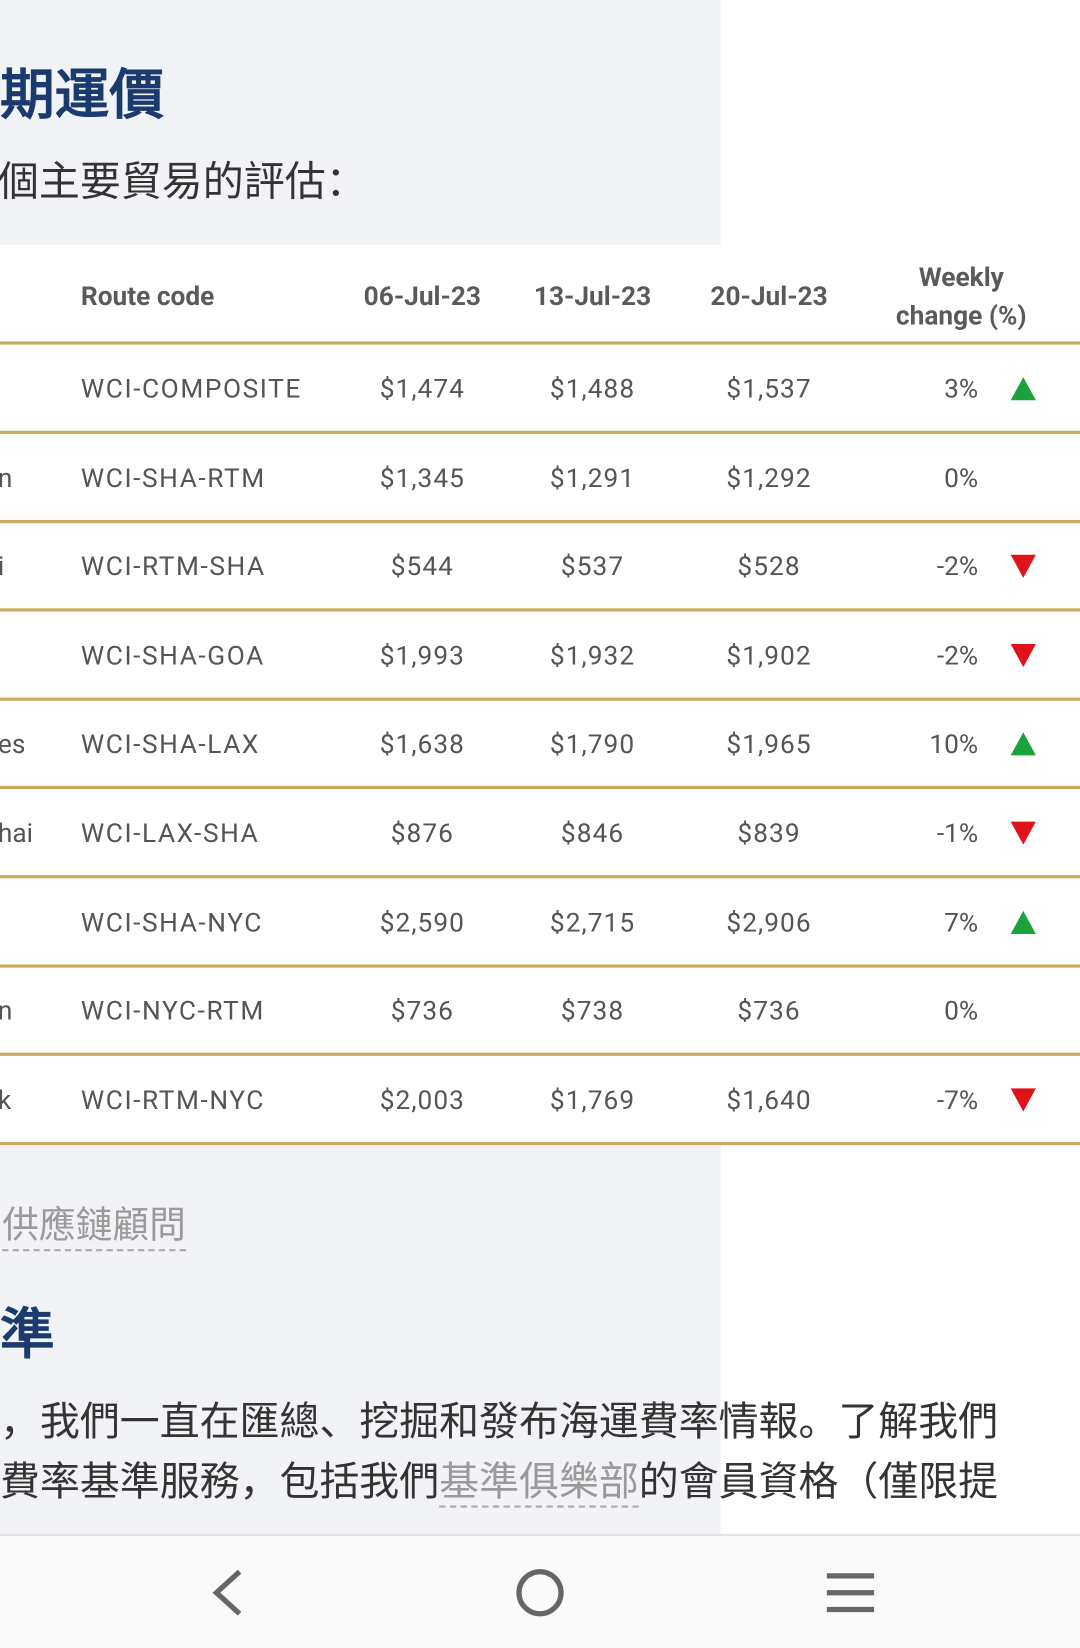 This screenshot has height=1648, width=1080. Describe the element at coordinates (94, 1224) in the screenshot. I see `link: 供應鏈顧問` at that location.